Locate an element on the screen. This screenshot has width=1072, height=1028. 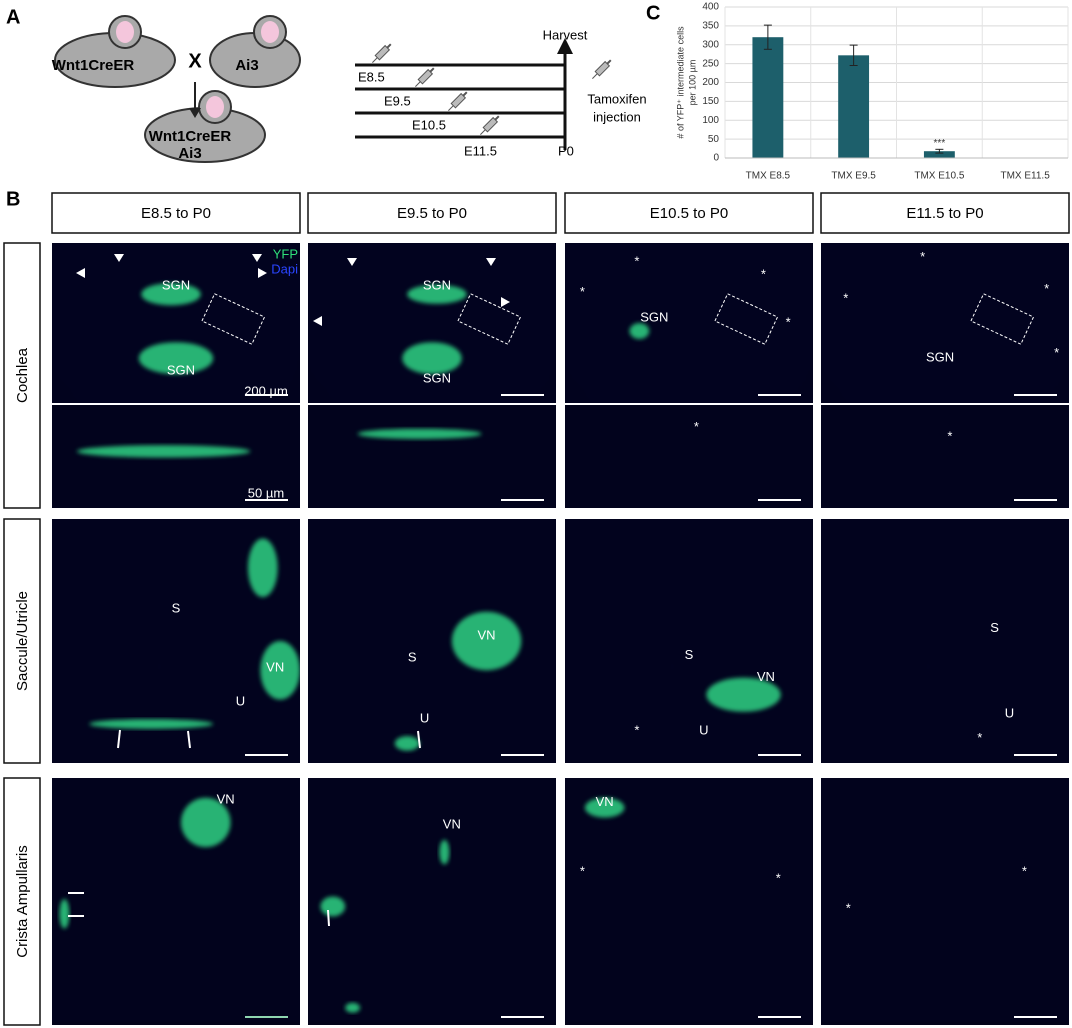
row-label-box is located at coordinates (22, 641).